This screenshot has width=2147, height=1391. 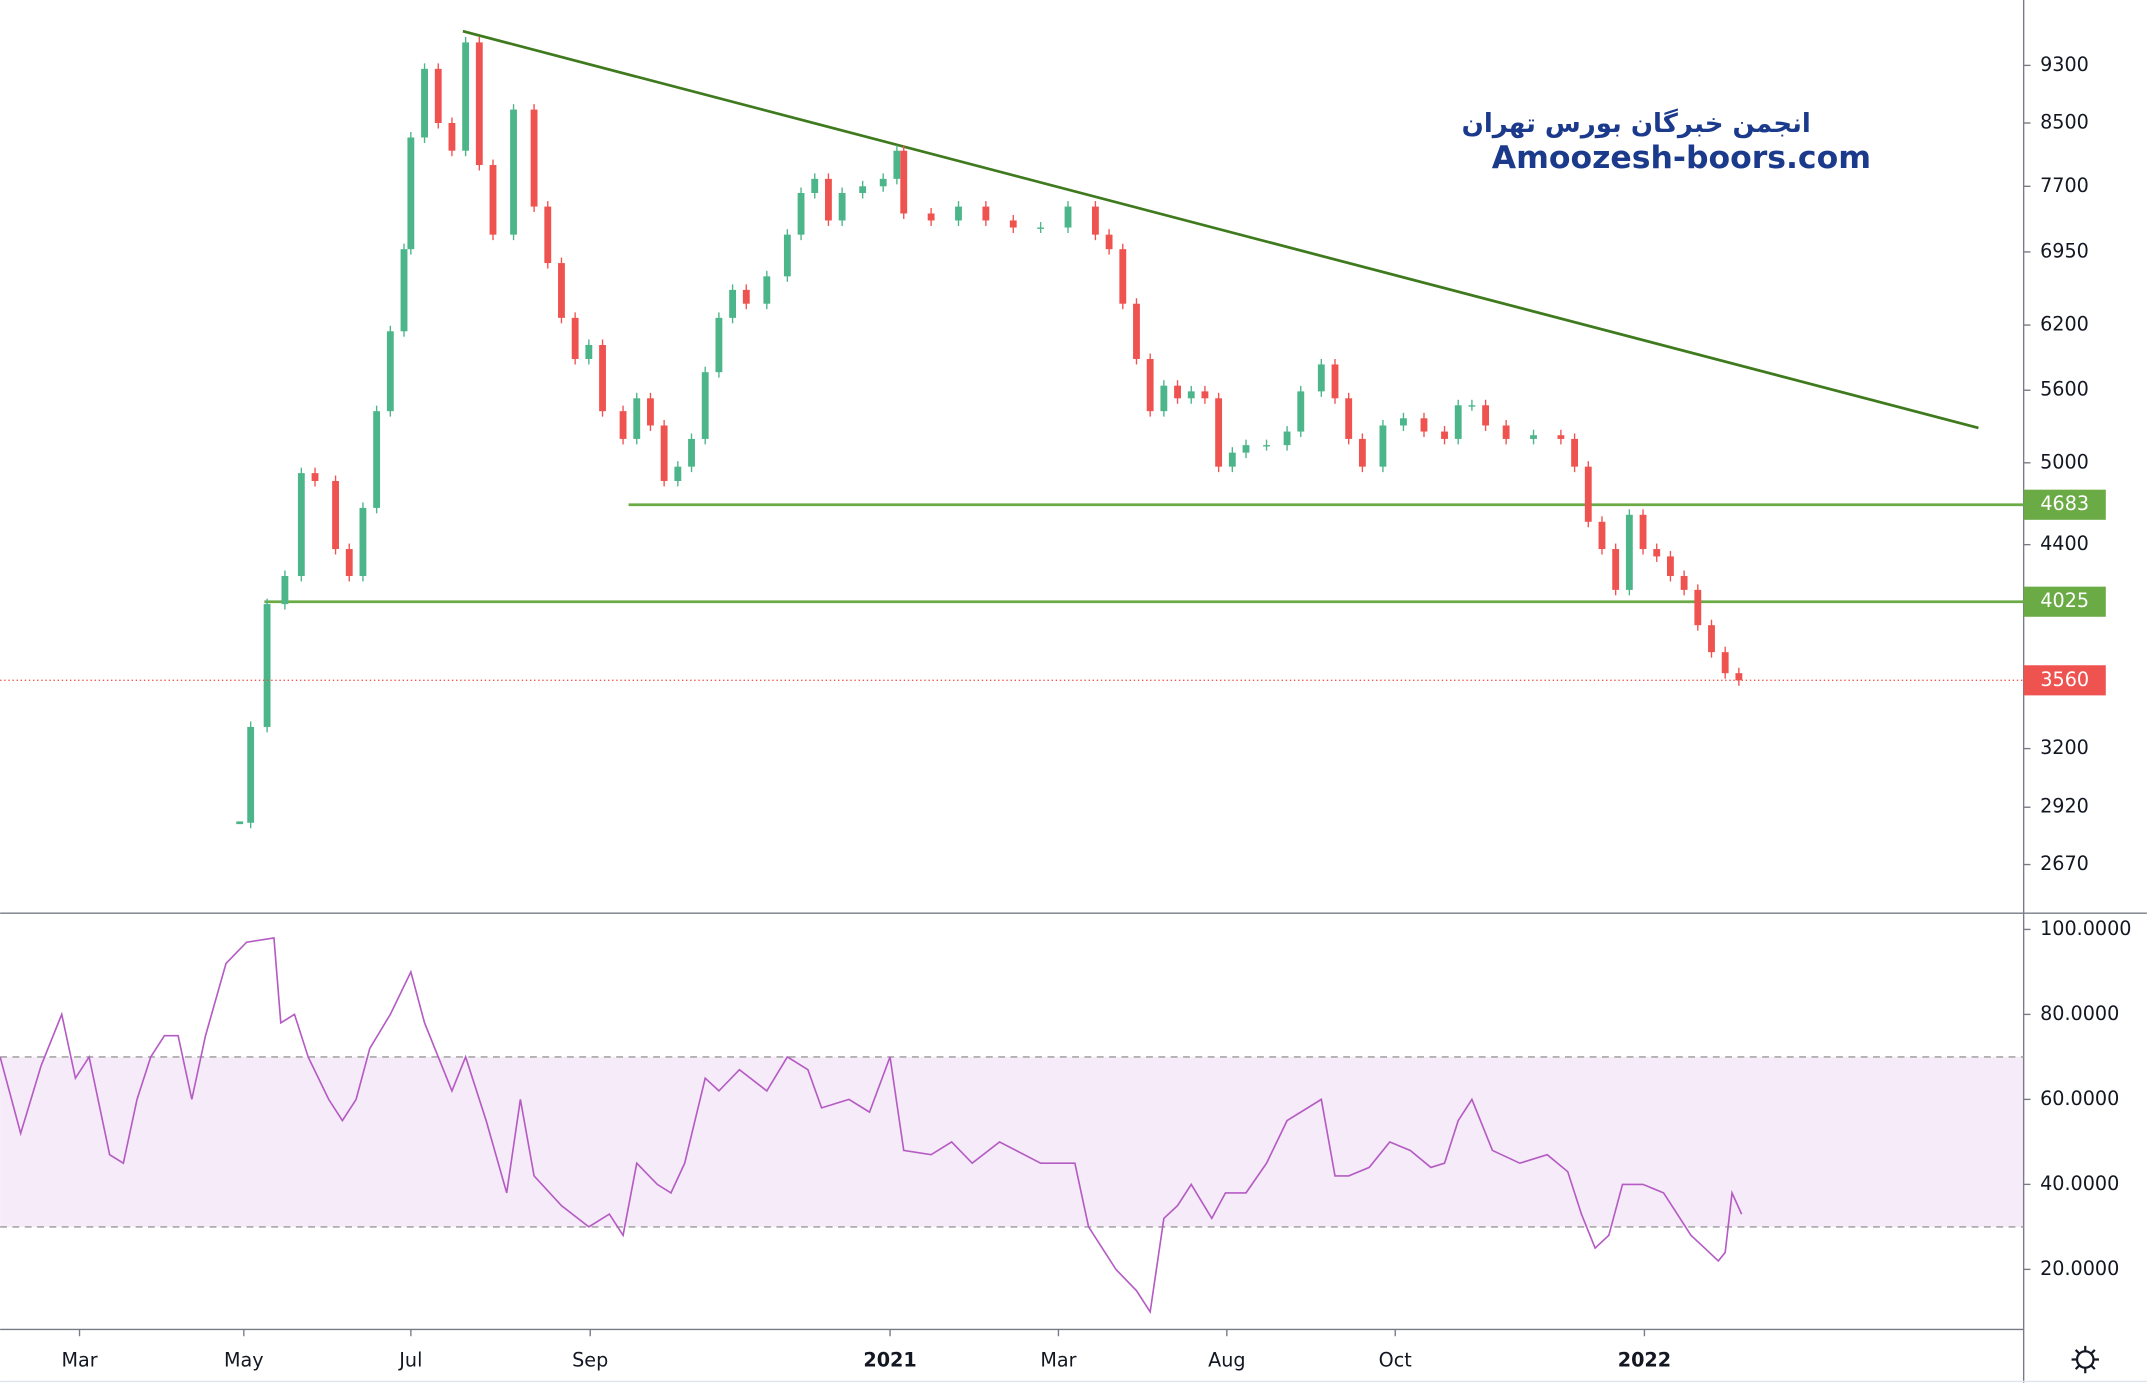 What do you see at coordinates (590, 1359) in the screenshot?
I see `x-tick-label: Sep` at bounding box center [590, 1359].